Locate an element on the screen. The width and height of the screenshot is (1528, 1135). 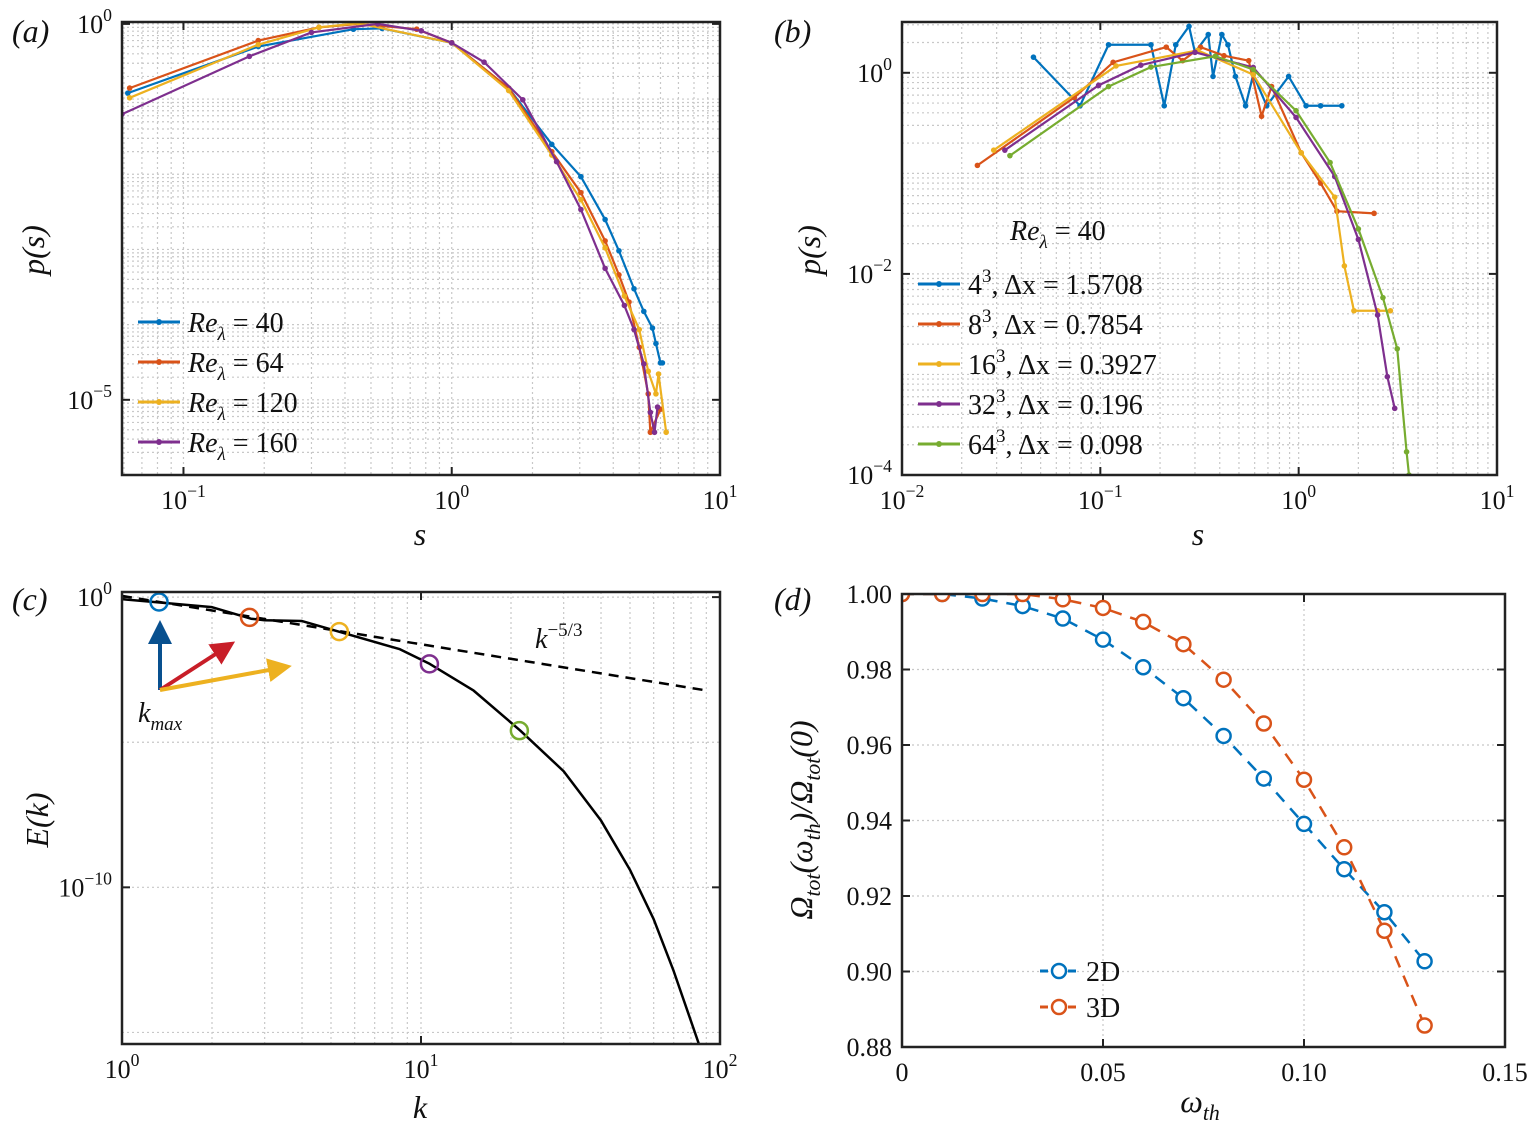
y-tick-label: 0.98 is located at coordinates (870, 670).